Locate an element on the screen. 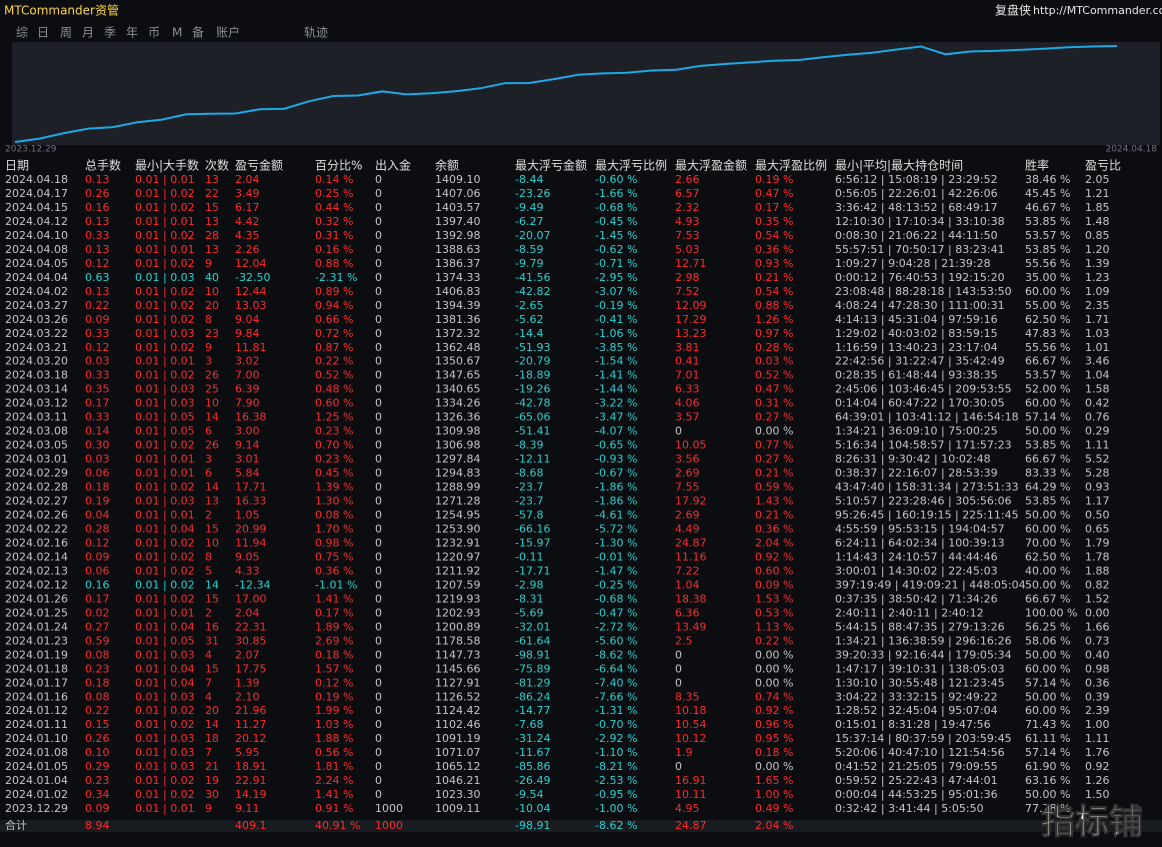 The width and height of the screenshot is (1162, 847). table-cell: 1.04 is located at coordinates (687, 584).